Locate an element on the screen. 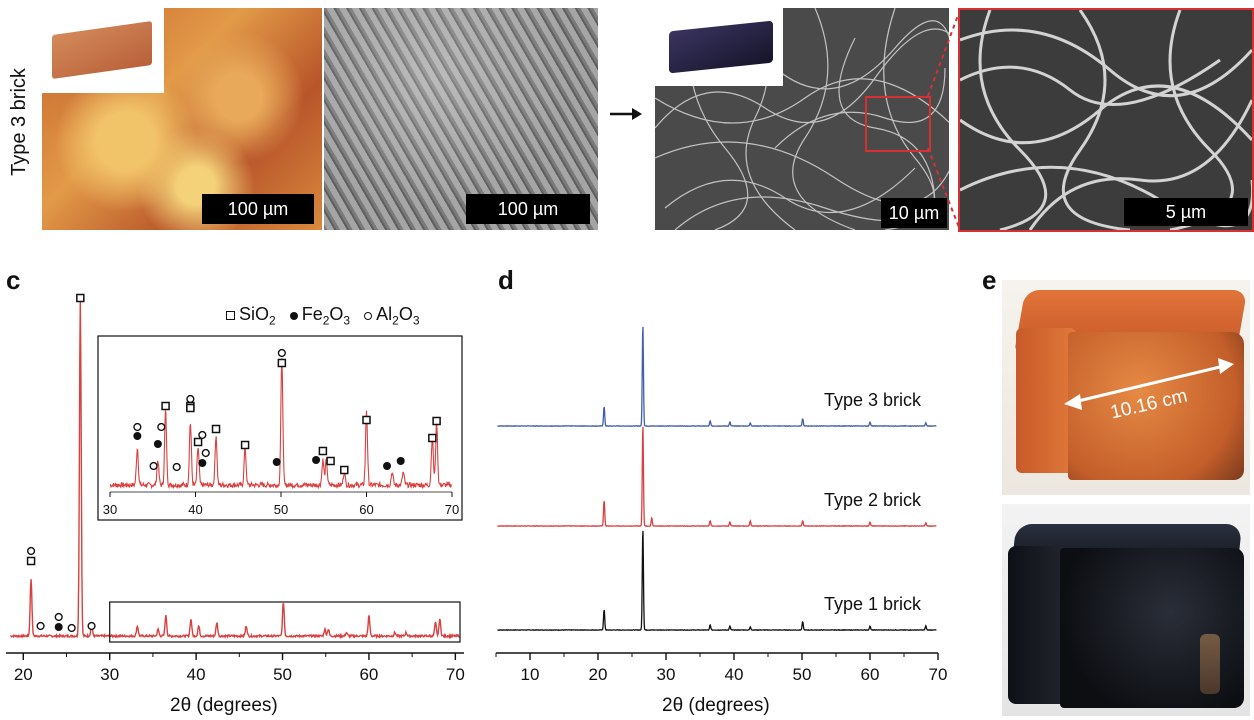  x-tick-label-d: 20 is located at coordinates (598, 674).